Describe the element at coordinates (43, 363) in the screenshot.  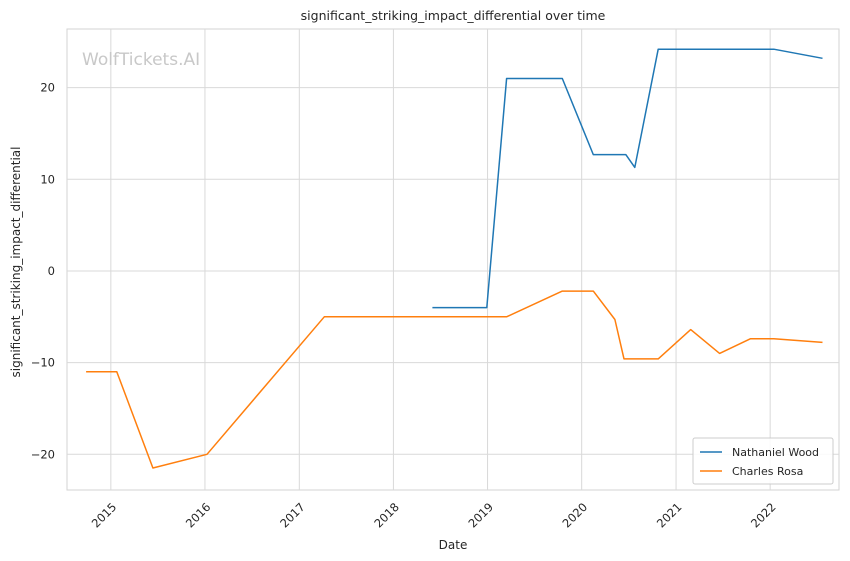
I see `y-tick-label: −10` at that location.